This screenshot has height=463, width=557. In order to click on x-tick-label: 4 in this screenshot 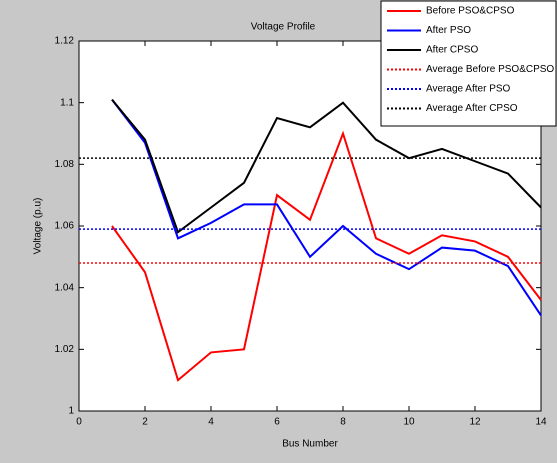, I will do `click(211, 422)`.